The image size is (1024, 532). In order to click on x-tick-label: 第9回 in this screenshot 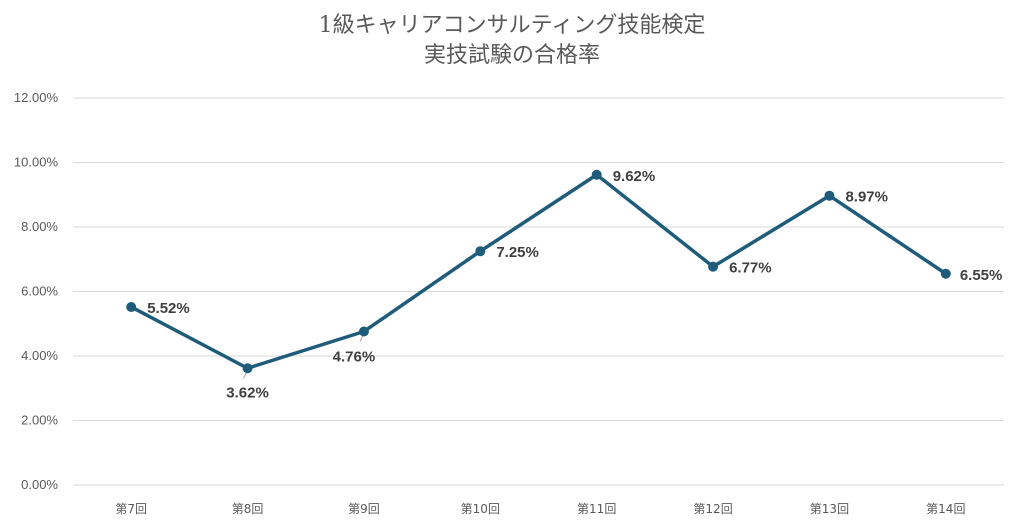, I will do `click(364, 509)`.